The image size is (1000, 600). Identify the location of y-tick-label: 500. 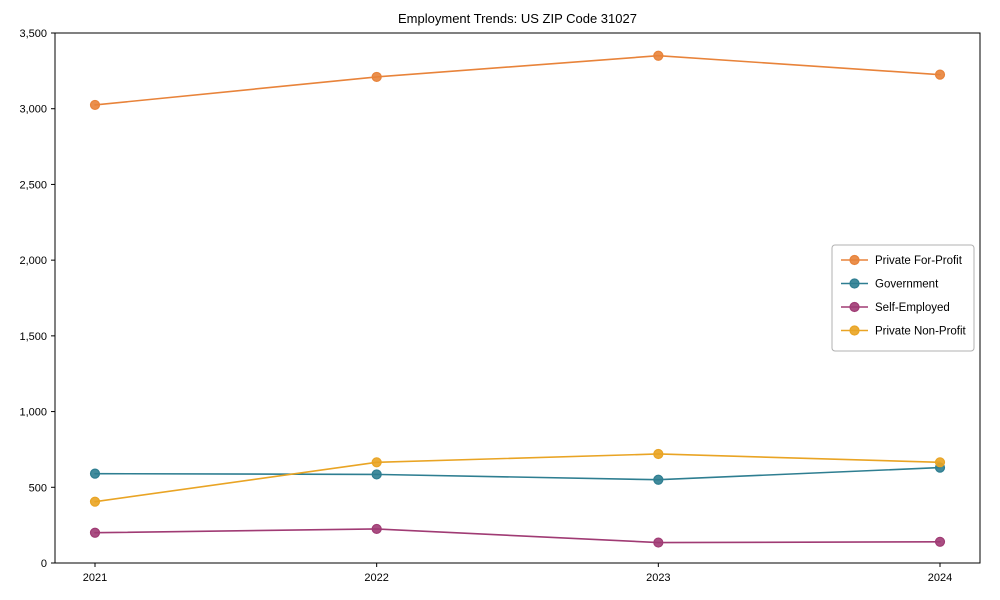
(38, 488).